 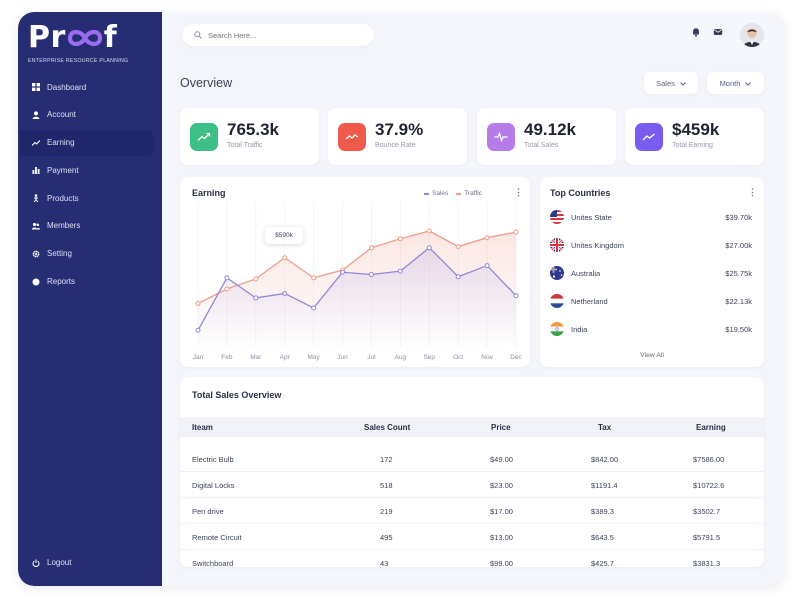 What do you see at coordinates (36, 254) in the screenshot?
I see `gear-icon` at bounding box center [36, 254].